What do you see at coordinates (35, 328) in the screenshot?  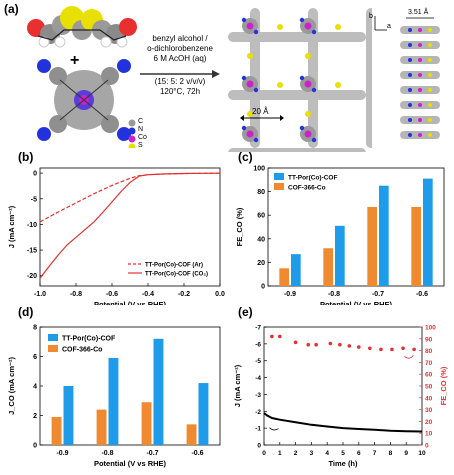 I see `y-tick-label: 8` at bounding box center [35, 328].